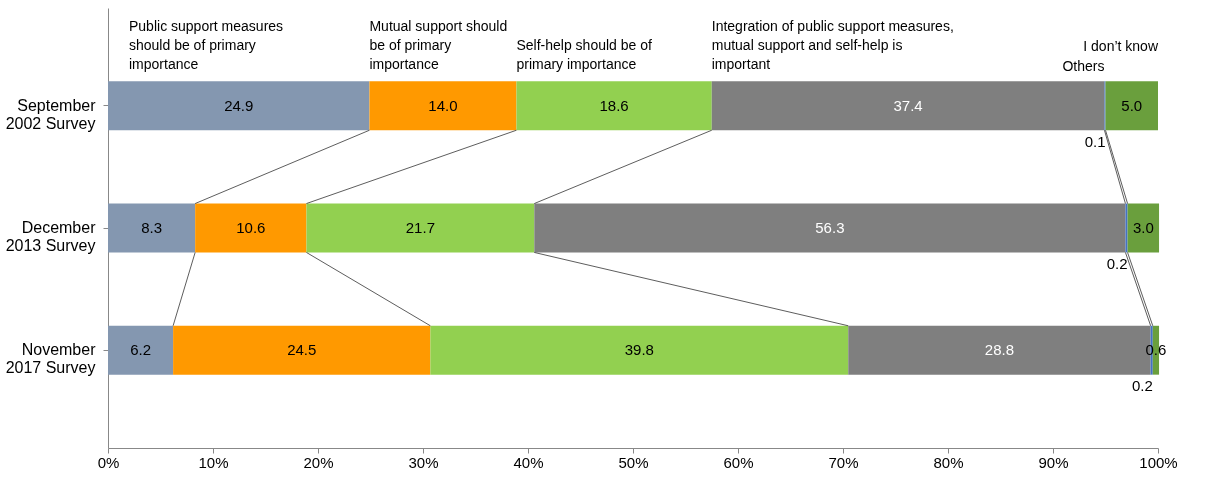  I want to click on series-label: Integration of public support measures, mutual support and self-help is important, so click(832, 44).